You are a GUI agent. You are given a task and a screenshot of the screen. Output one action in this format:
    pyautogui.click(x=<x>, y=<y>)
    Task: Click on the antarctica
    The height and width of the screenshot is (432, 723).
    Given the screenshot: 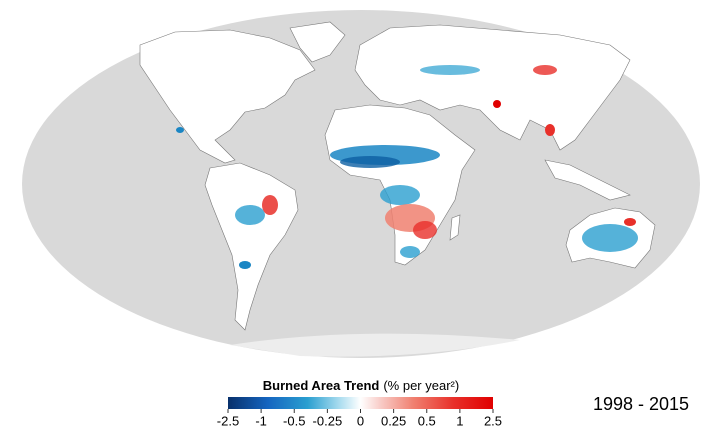 What is the action you would take?
    pyautogui.click(x=375, y=345)
    